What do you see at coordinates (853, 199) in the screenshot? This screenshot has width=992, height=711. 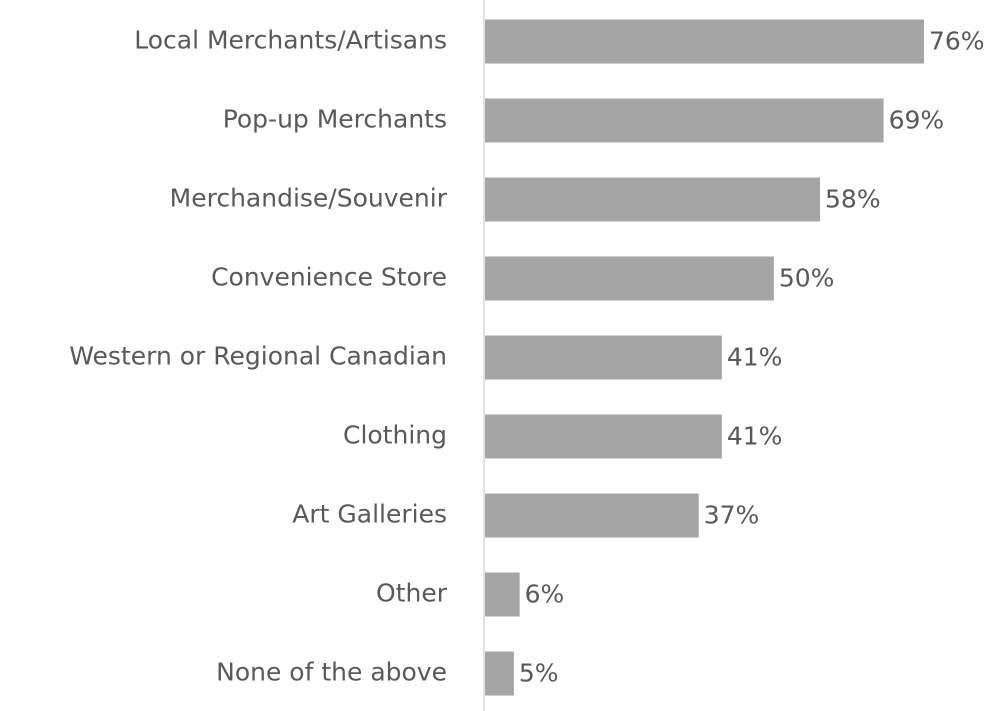 I see `value-label: 58%` at bounding box center [853, 199].